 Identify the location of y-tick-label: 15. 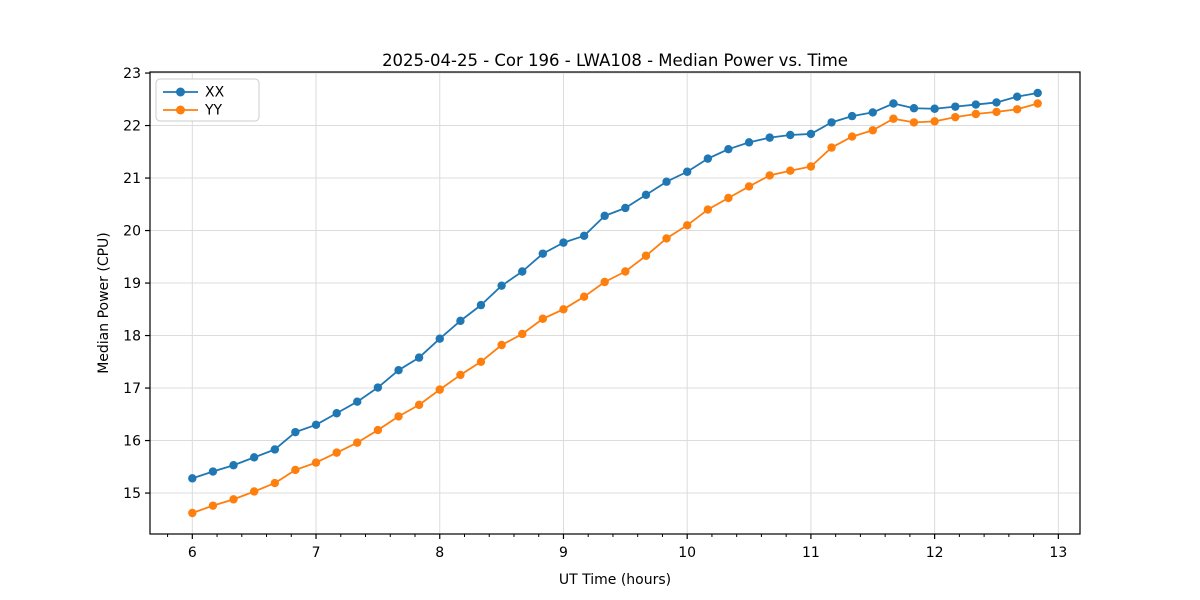
(132, 494).